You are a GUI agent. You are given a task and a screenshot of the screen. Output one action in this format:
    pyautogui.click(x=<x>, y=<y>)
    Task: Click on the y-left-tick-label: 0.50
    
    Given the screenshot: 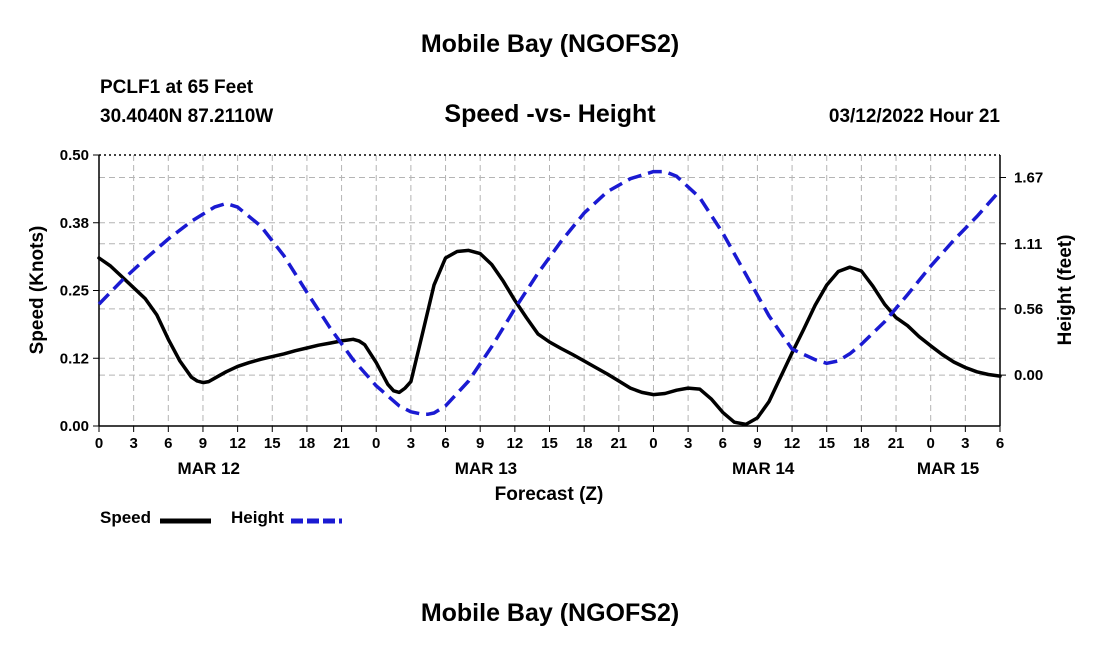 What is the action you would take?
    pyautogui.click(x=74, y=155)
    